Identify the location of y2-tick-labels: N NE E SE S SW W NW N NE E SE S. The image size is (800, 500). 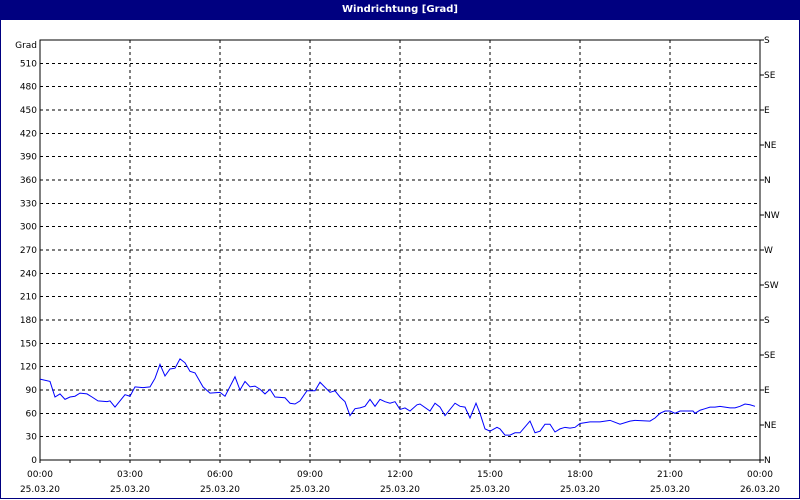
(772, 251).